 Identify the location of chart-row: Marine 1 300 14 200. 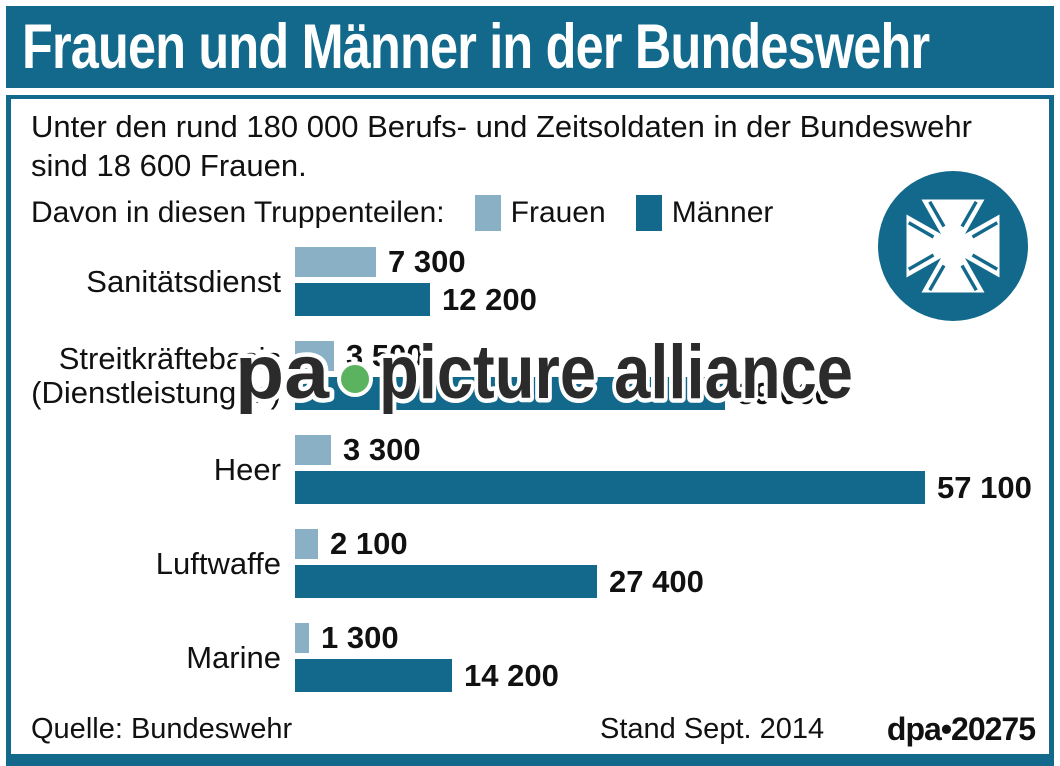
(534, 656).